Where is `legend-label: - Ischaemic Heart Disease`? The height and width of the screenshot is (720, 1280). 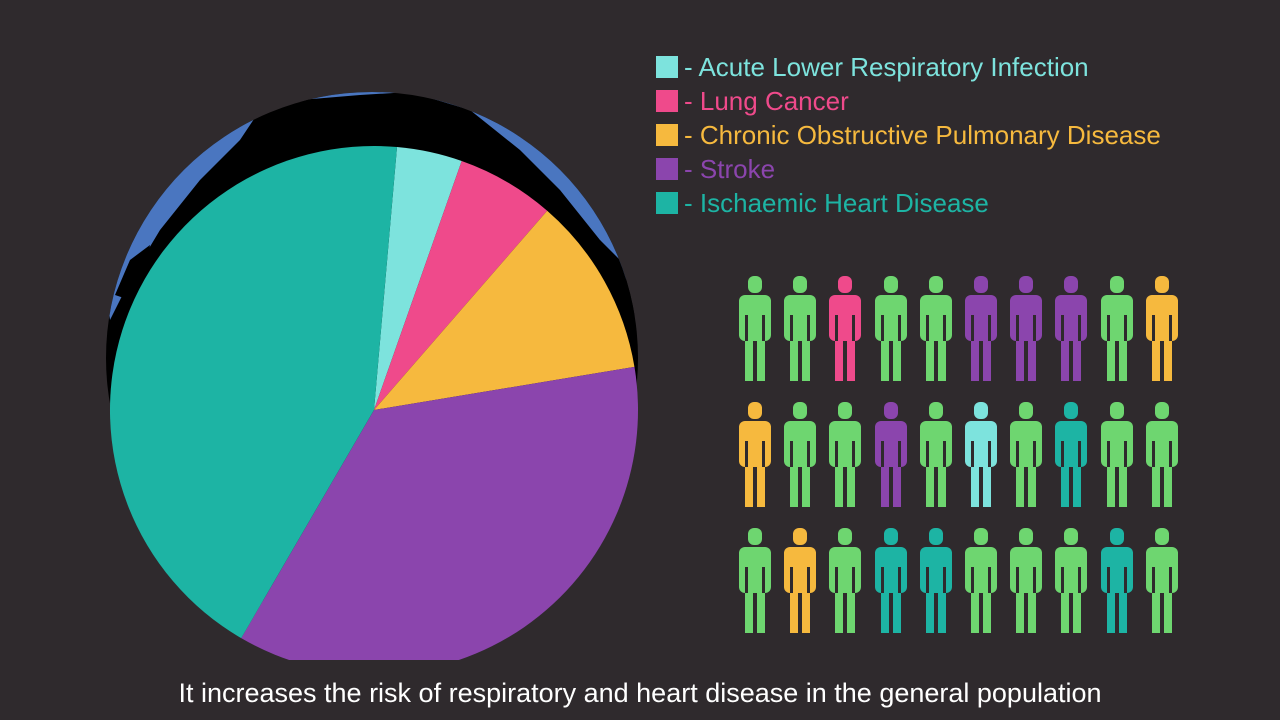 legend-label: - Ischaemic Heart Disease is located at coordinates (836, 202).